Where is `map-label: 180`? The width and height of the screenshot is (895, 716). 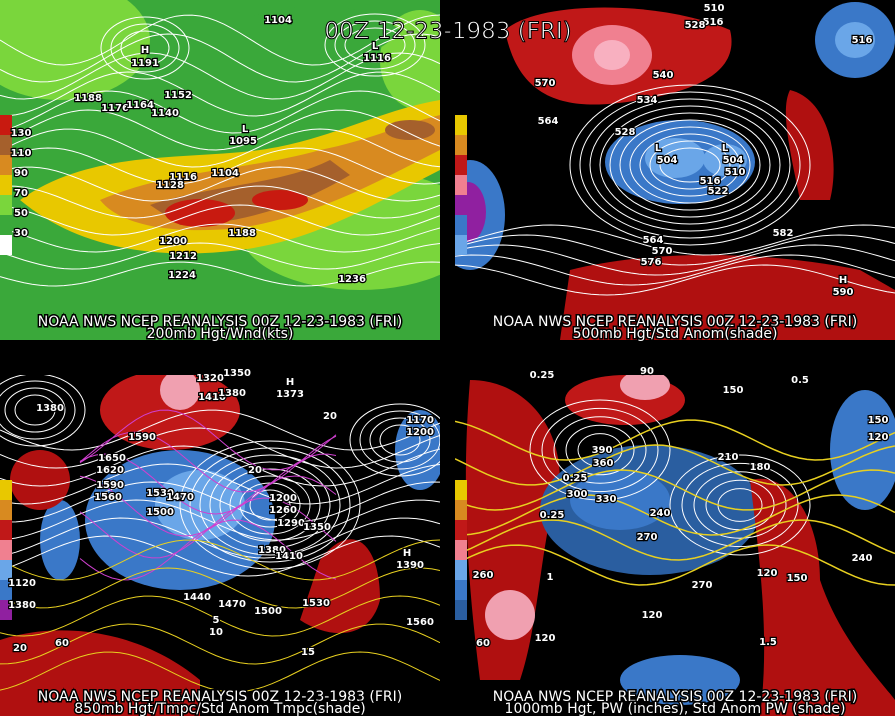 map-label: 180 is located at coordinates (760, 467).